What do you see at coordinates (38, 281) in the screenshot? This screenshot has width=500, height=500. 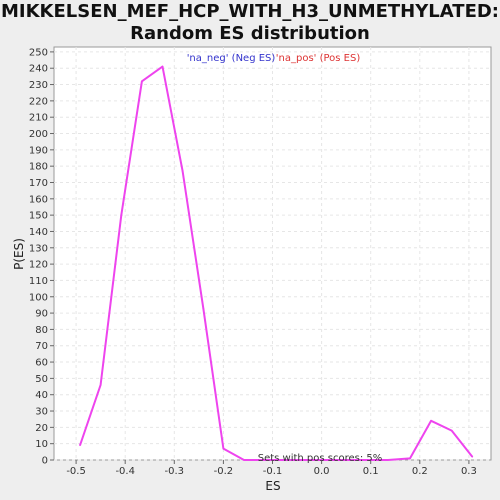 I see `y-tick-label: 110` at bounding box center [38, 281].